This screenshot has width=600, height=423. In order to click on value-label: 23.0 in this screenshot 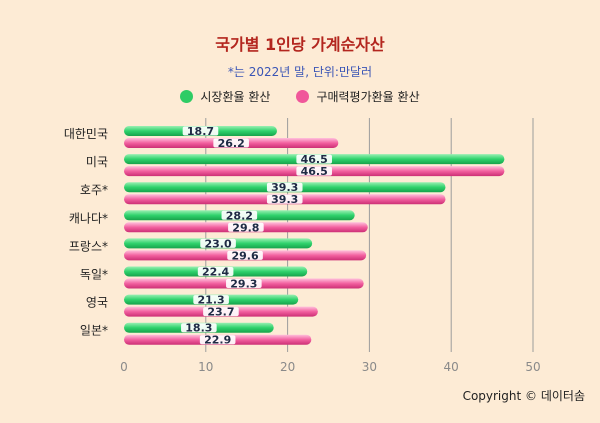, I will do `click(217, 243)`.